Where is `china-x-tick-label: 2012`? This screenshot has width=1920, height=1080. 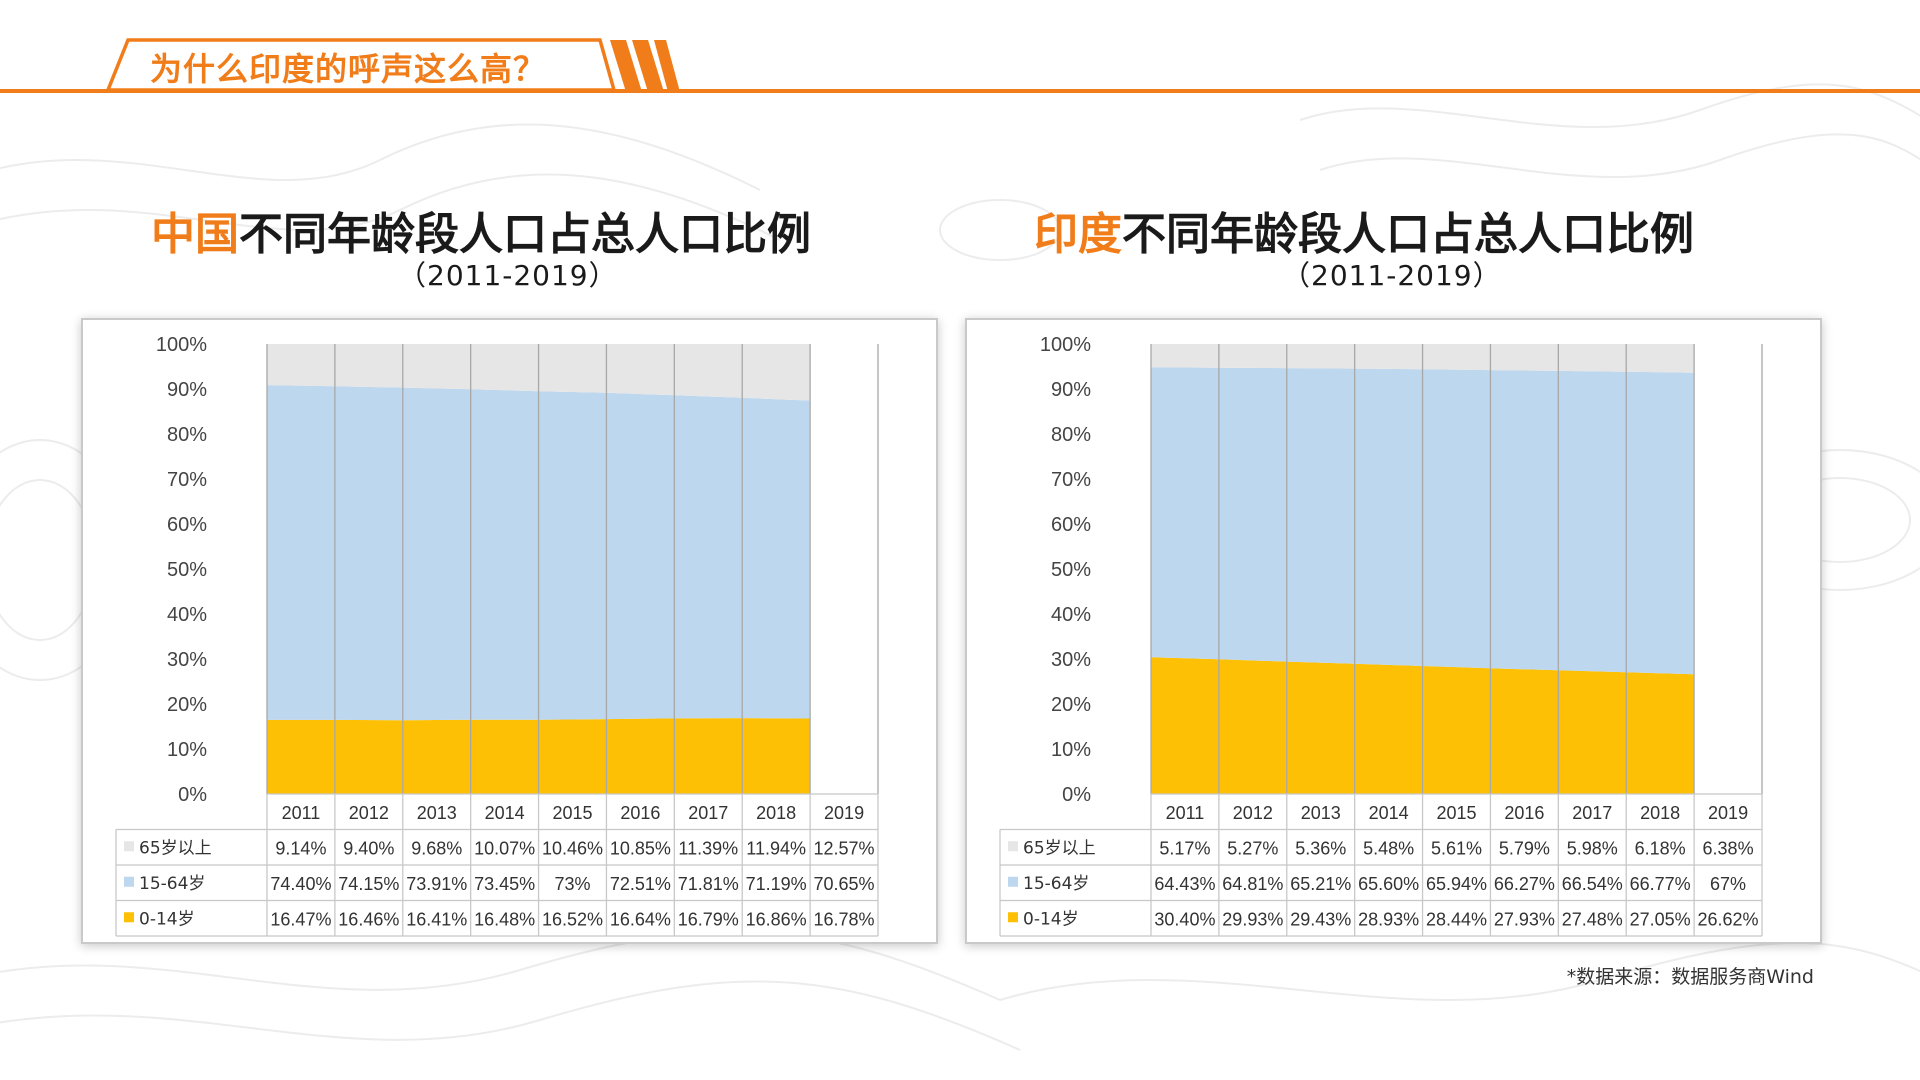
china-x-tick-label: 2012 is located at coordinates (369, 813).